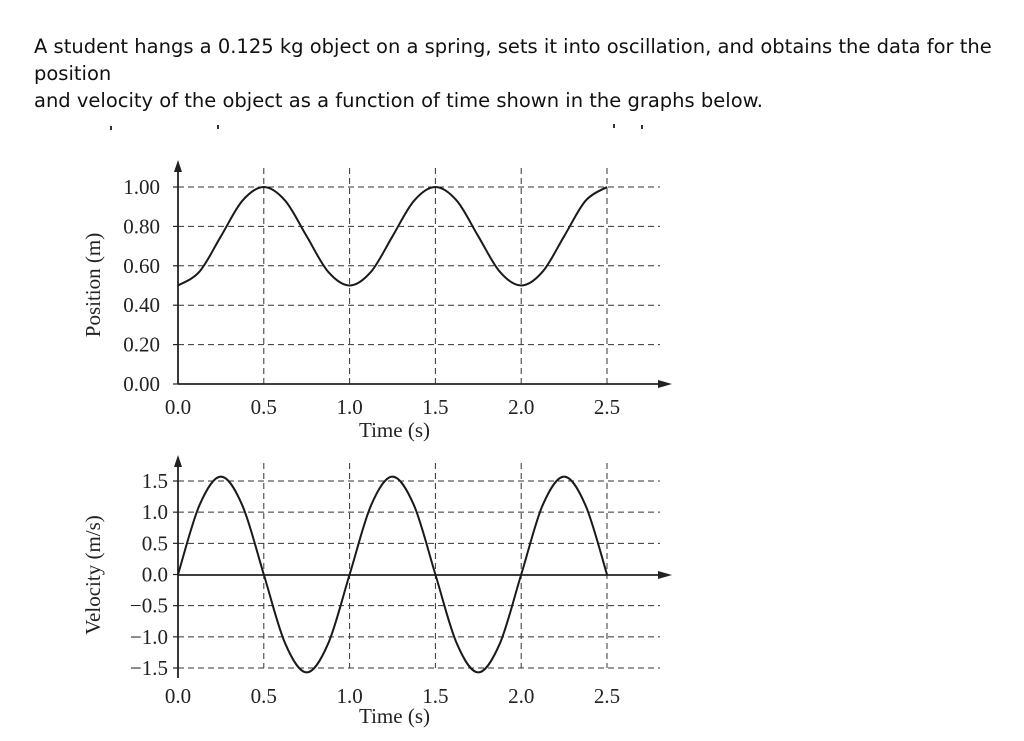 The width and height of the screenshot is (1024, 741). I want to click on velocity-xtick-label: 1.0, so click(349, 696).